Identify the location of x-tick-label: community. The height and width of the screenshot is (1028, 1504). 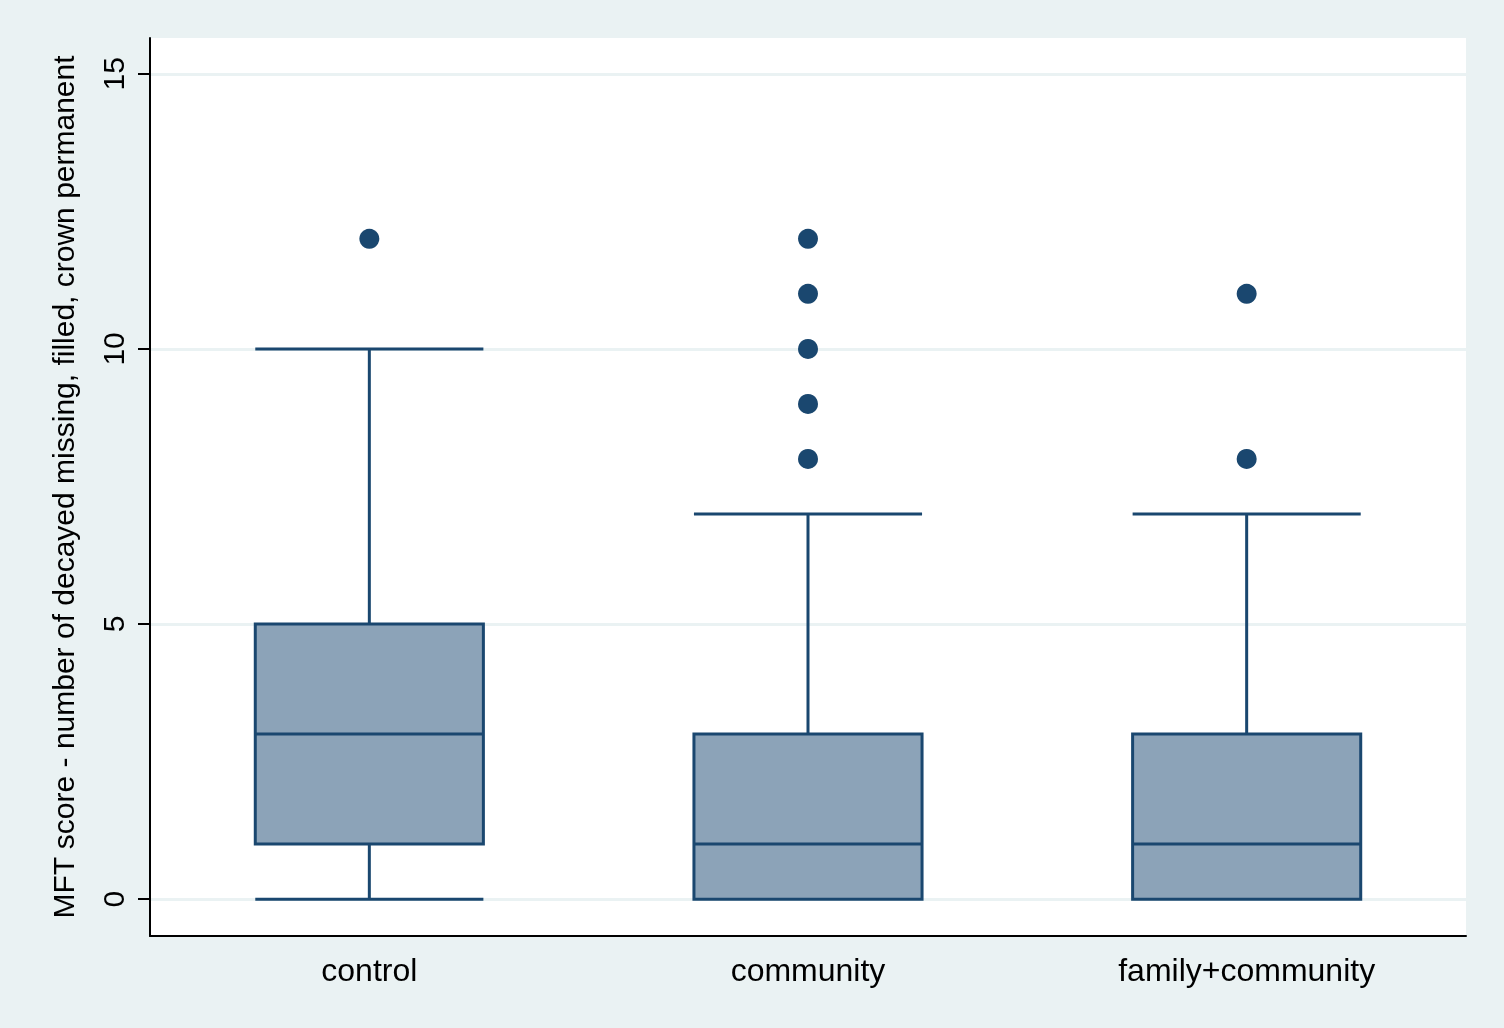
(808, 970).